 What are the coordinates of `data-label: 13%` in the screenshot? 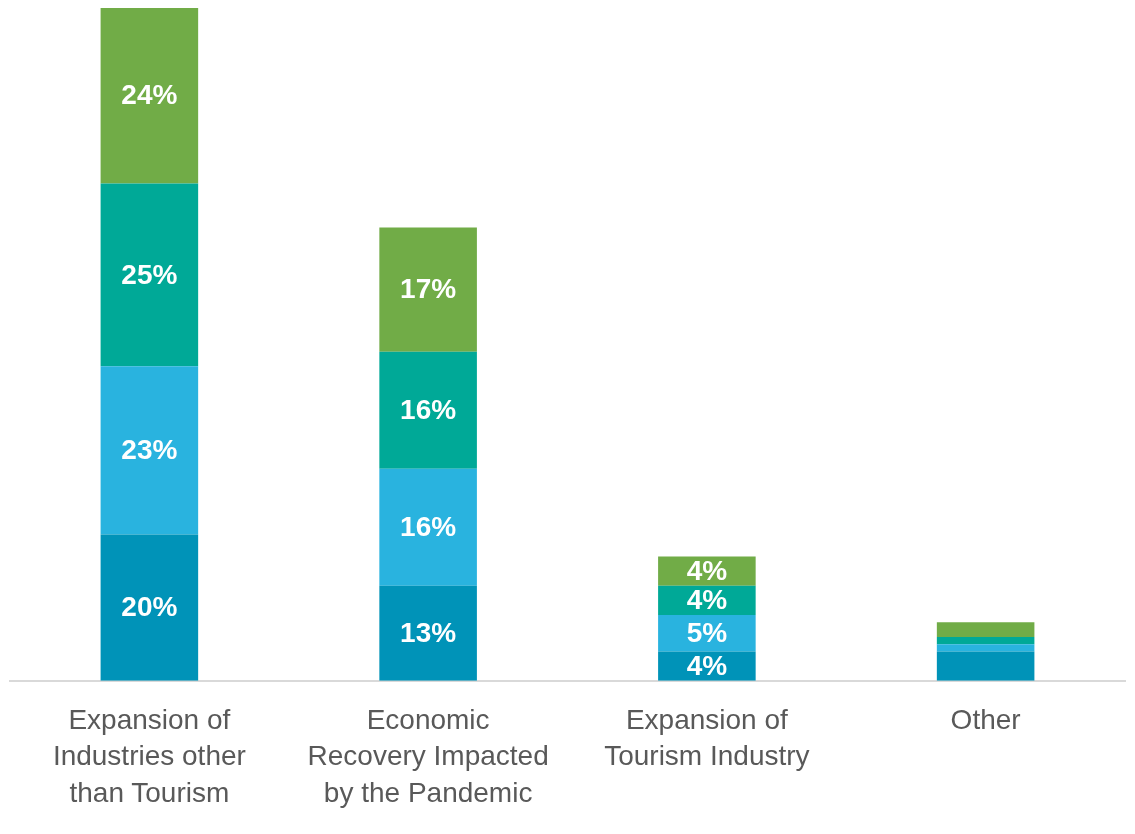 It's located at (428, 632).